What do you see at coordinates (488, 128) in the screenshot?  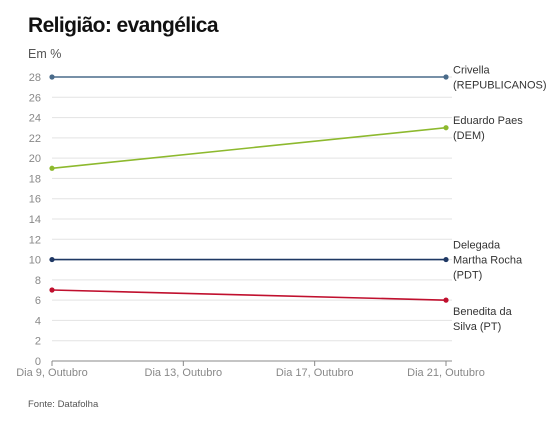 I see `series-label: Eduardo Paes (DEM)` at bounding box center [488, 128].